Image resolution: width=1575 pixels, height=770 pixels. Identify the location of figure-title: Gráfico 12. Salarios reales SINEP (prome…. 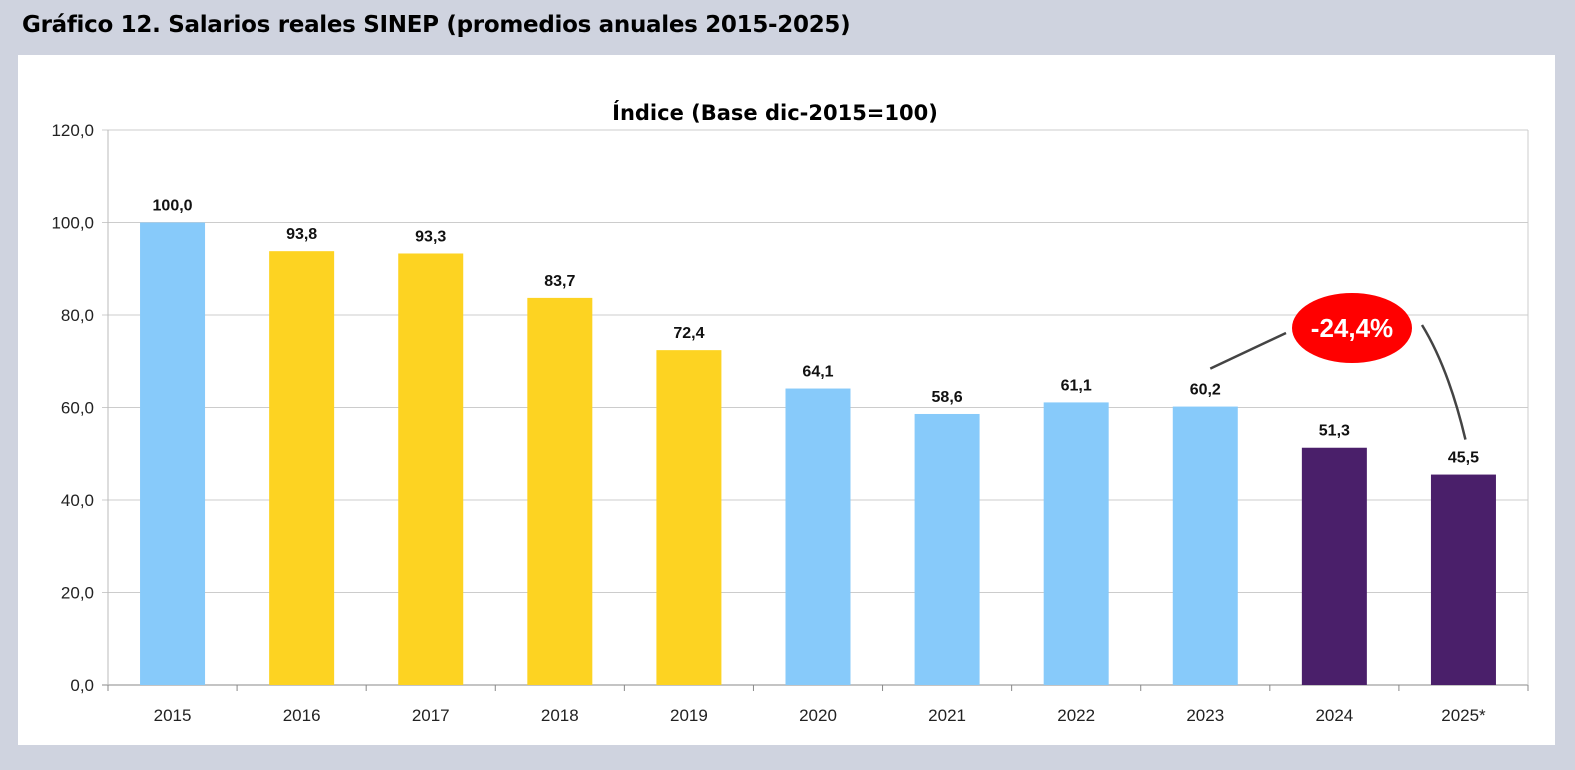
(436, 25).